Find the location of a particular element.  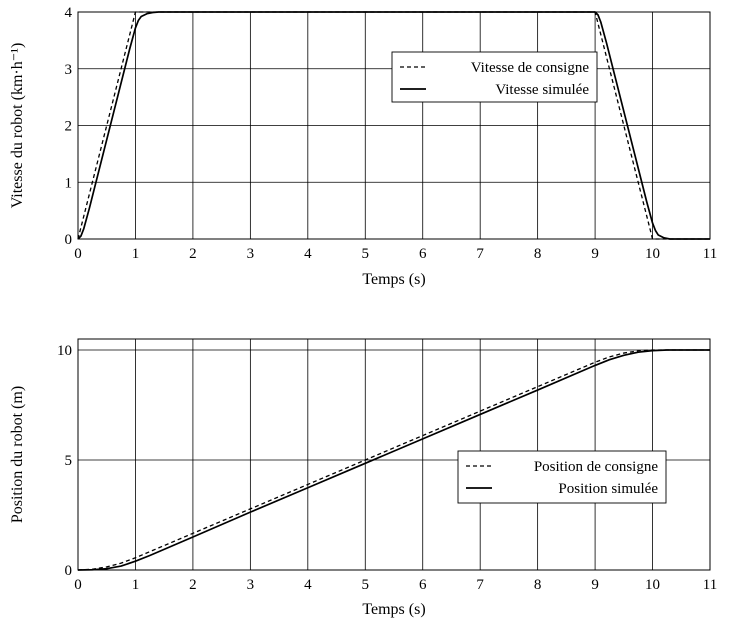

legend-label: Vitesse de consigne is located at coordinates (530, 68).